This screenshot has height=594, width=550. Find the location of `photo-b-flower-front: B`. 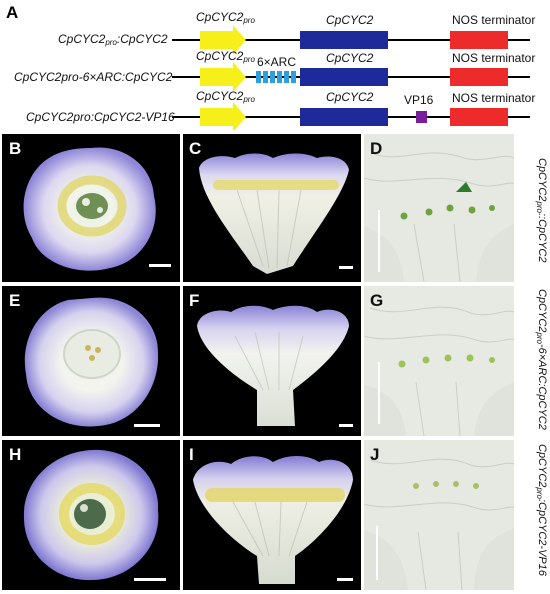

photo-b-flower-front: B is located at coordinates (91, 208).